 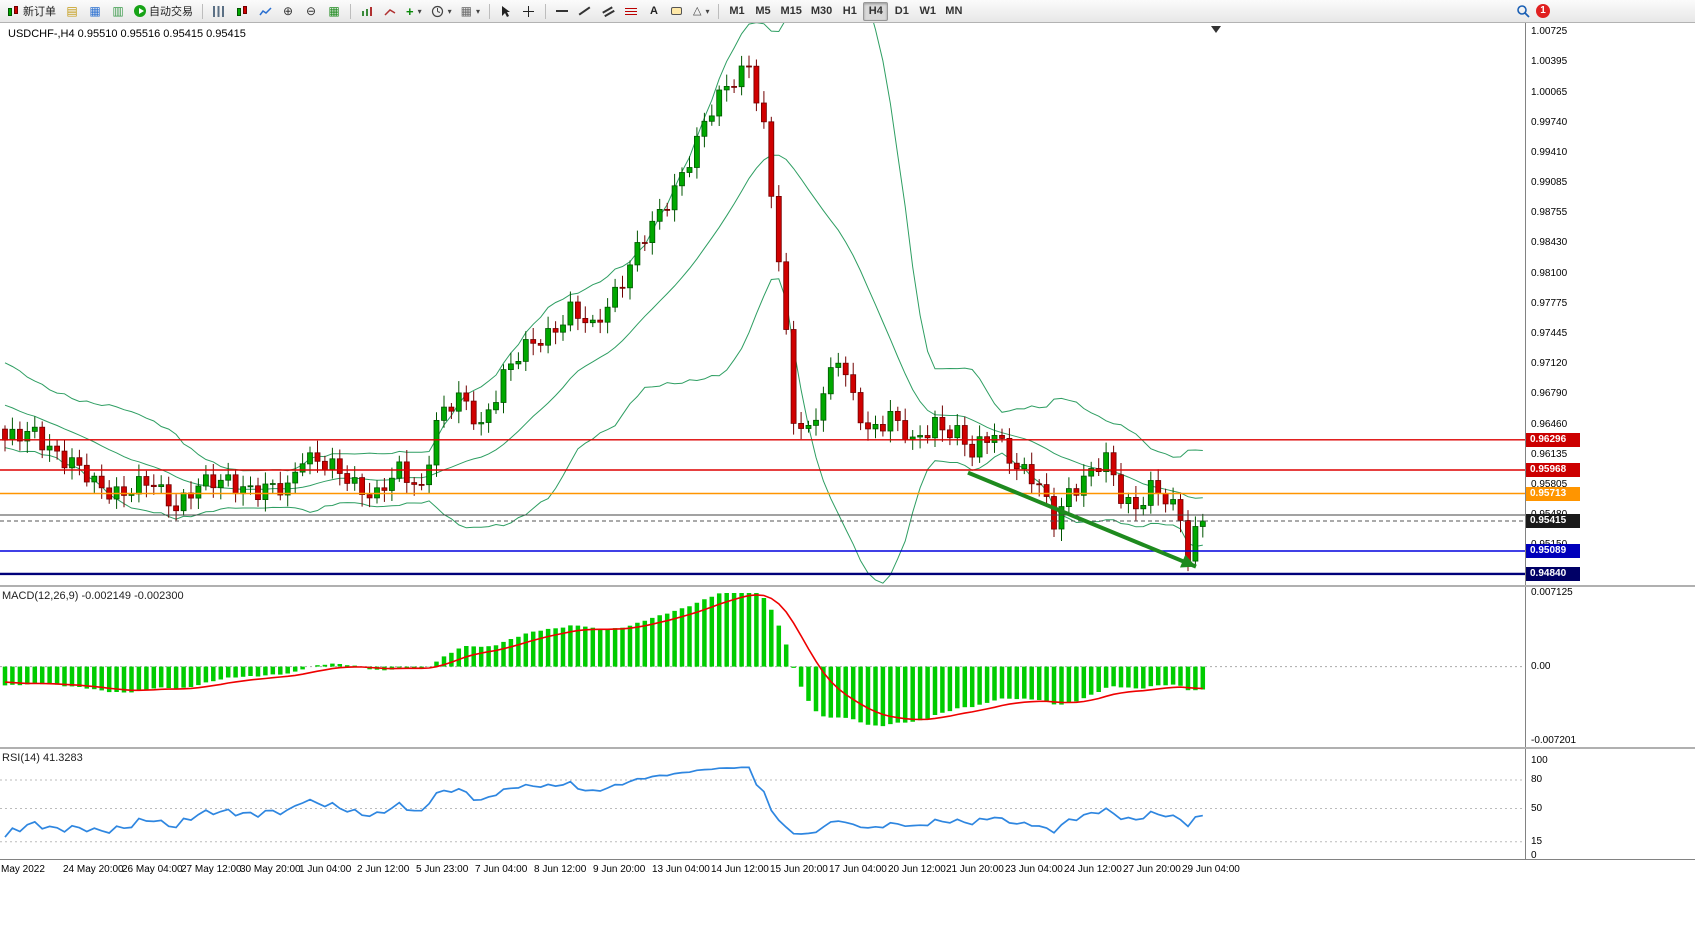 I want to click on text-tool-icon: A, so click(x=654, y=11).